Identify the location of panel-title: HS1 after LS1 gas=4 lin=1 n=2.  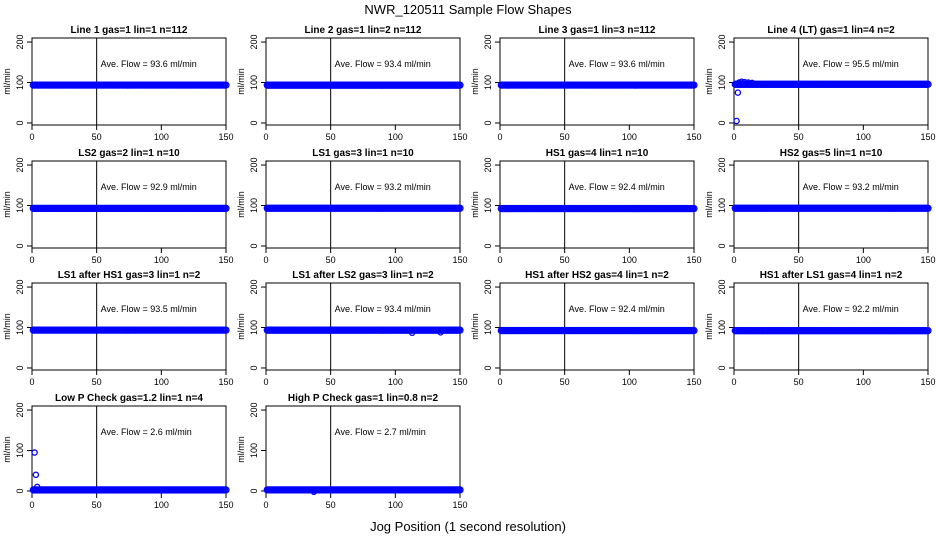
(831, 275).